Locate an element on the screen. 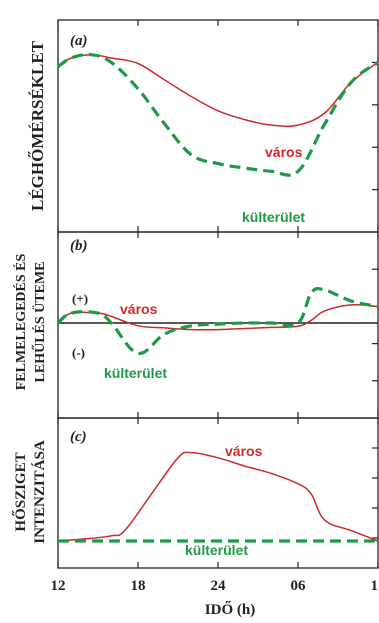  x-tick-label-24: 24 is located at coordinates (219, 586).